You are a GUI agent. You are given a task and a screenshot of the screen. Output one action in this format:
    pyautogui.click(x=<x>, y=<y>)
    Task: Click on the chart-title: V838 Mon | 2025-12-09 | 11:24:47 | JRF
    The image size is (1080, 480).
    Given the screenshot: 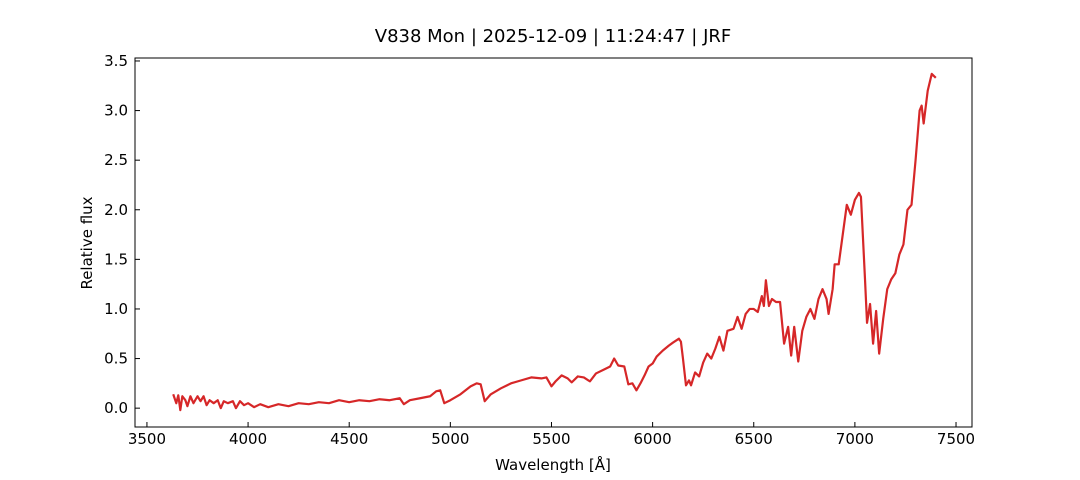 What is the action you would take?
    pyautogui.click(x=553, y=36)
    